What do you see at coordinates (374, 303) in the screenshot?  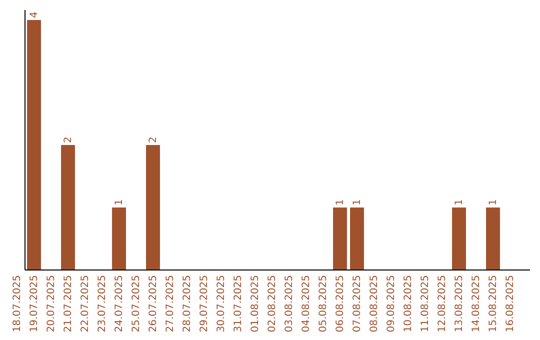 I see `x-tick-label: 08.08.2025` at bounding box center [374, 303].